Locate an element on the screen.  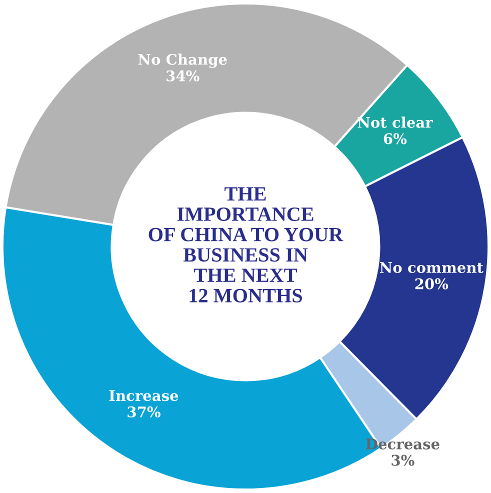
slice-label: Increase is located at coordinates (143, 396).